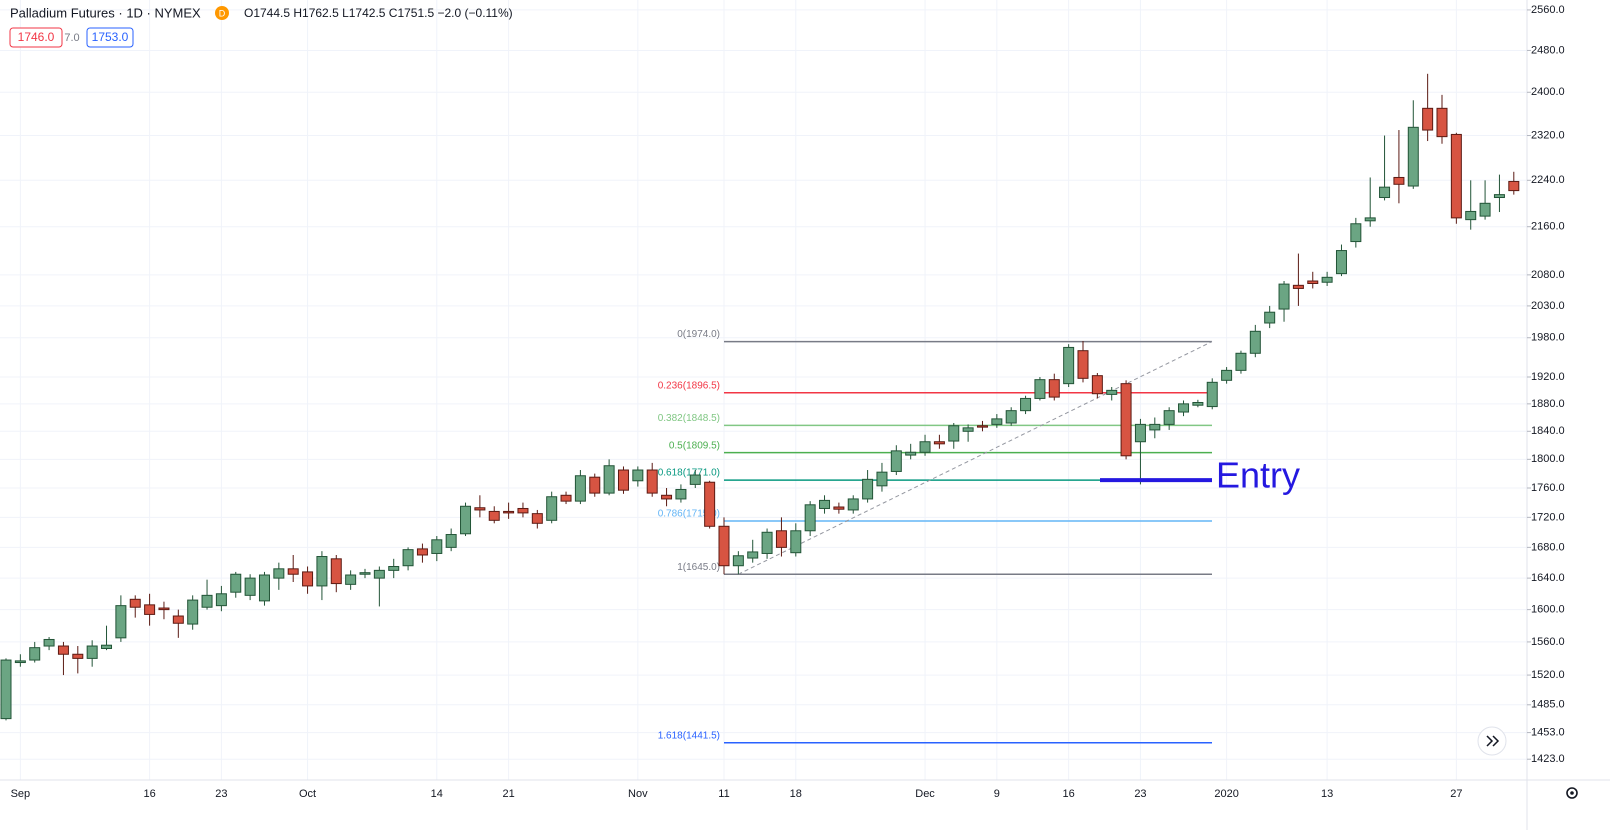 The width and height of the screenshot is (1610, 830). Describe the element at coordinates (1548, 135) in the screenshot. I see `y-tick-label: 2320.0` at that location.